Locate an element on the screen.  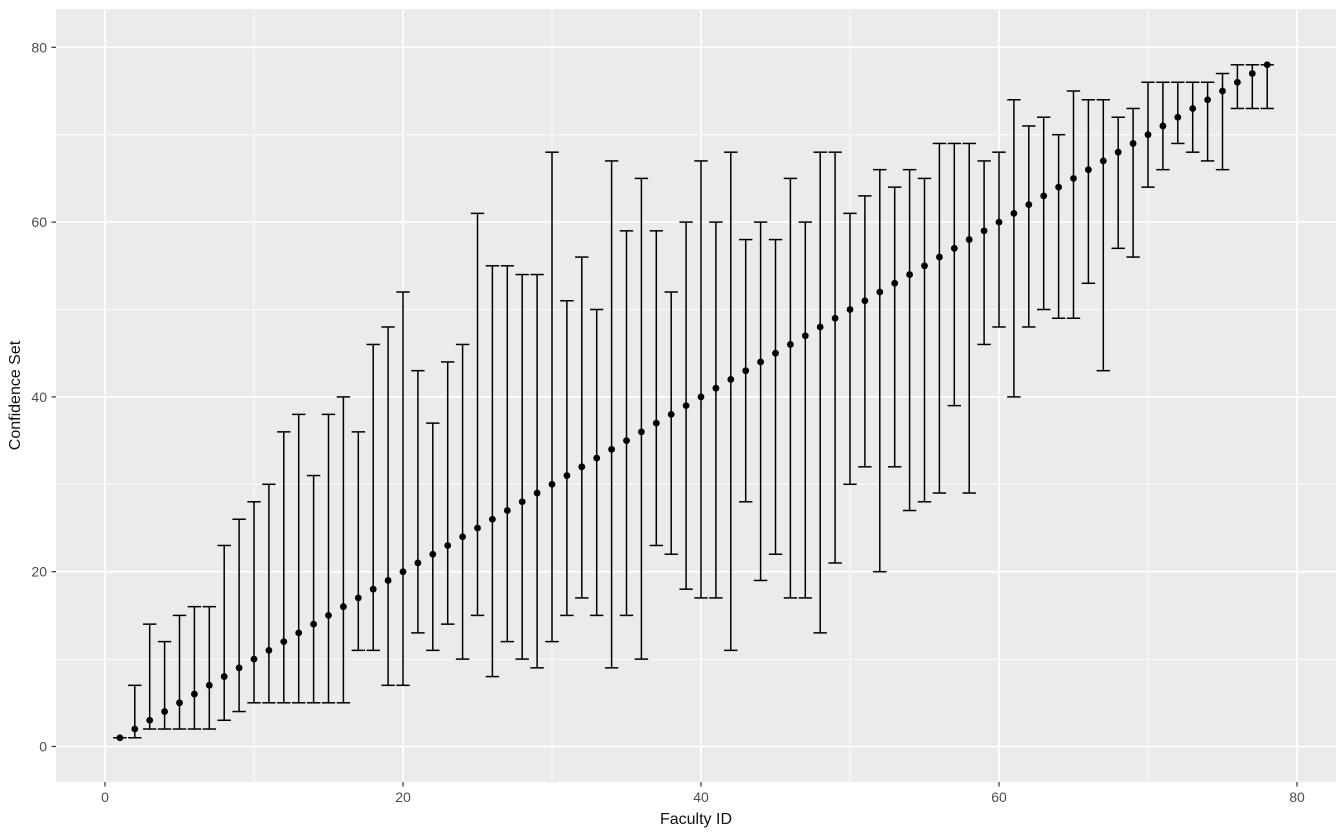
y-axis-title: Confidence Set is located at coordinates (15, 395).